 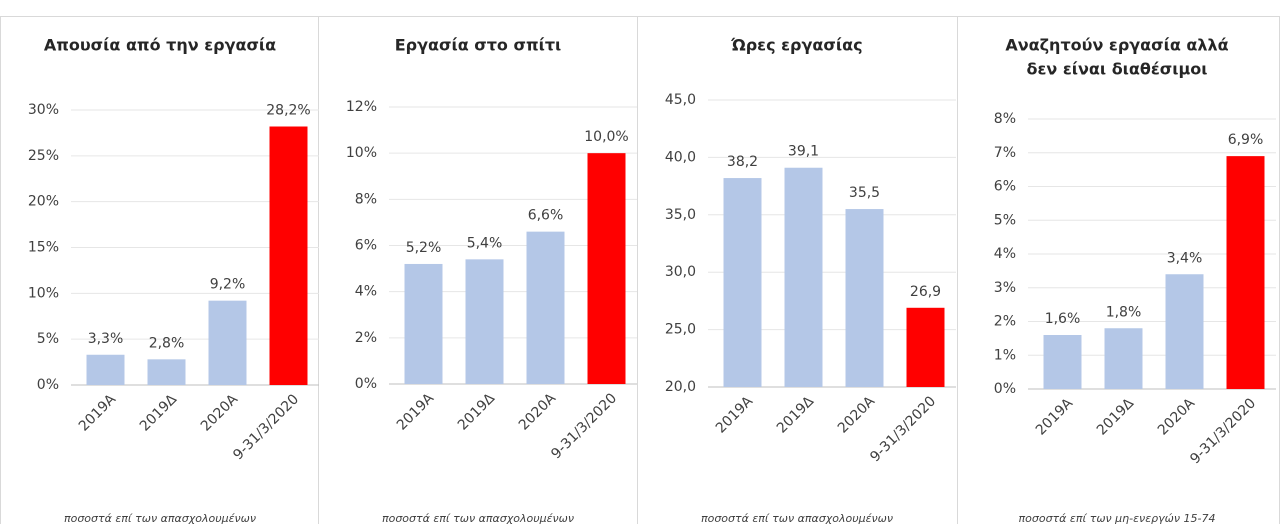 What do you see at coordinates (680, 157) in the screenshot?
I see `y-tick-label: 40,0` at bounding box center [680, 157].